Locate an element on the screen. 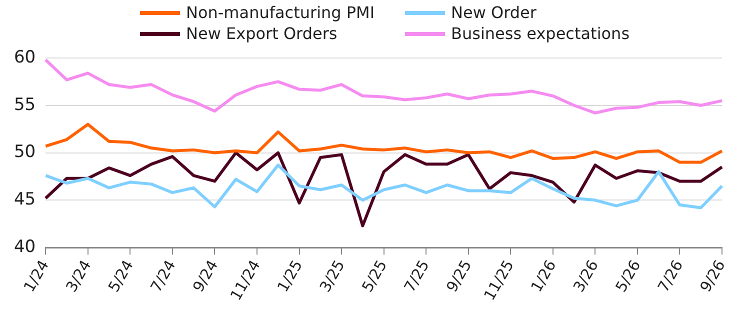 This screenshot has height=331, width=744. legend-label: Business expectations is located at coordinates (540, 33).